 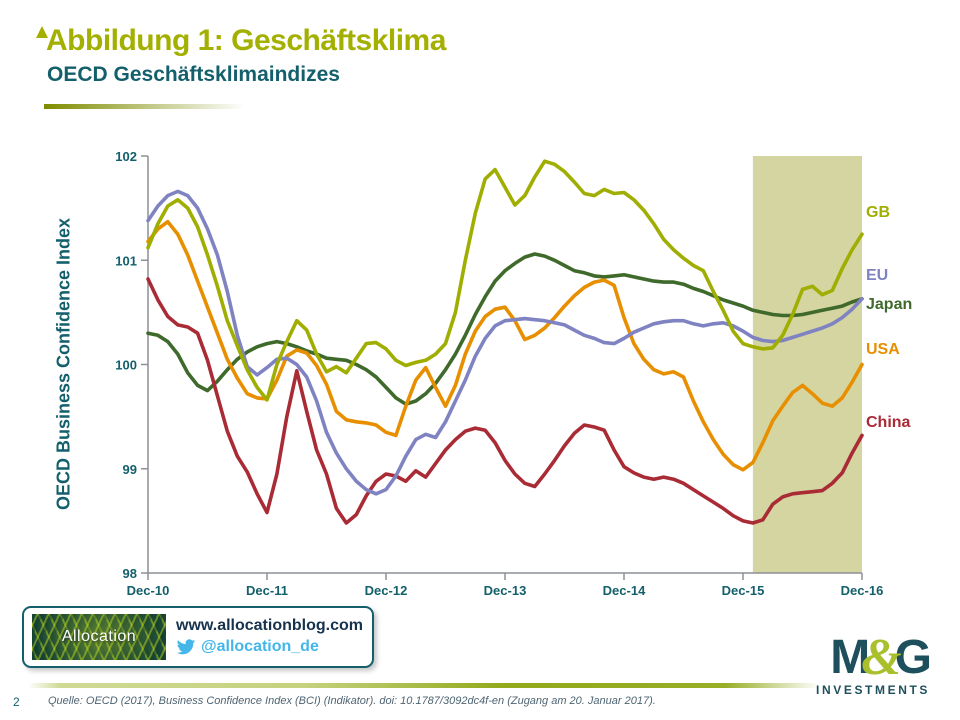 What do you see at coordinates (126, 365) in the screenshot?
I see `y-tick-label: 100` at bounding box center [126, 365].